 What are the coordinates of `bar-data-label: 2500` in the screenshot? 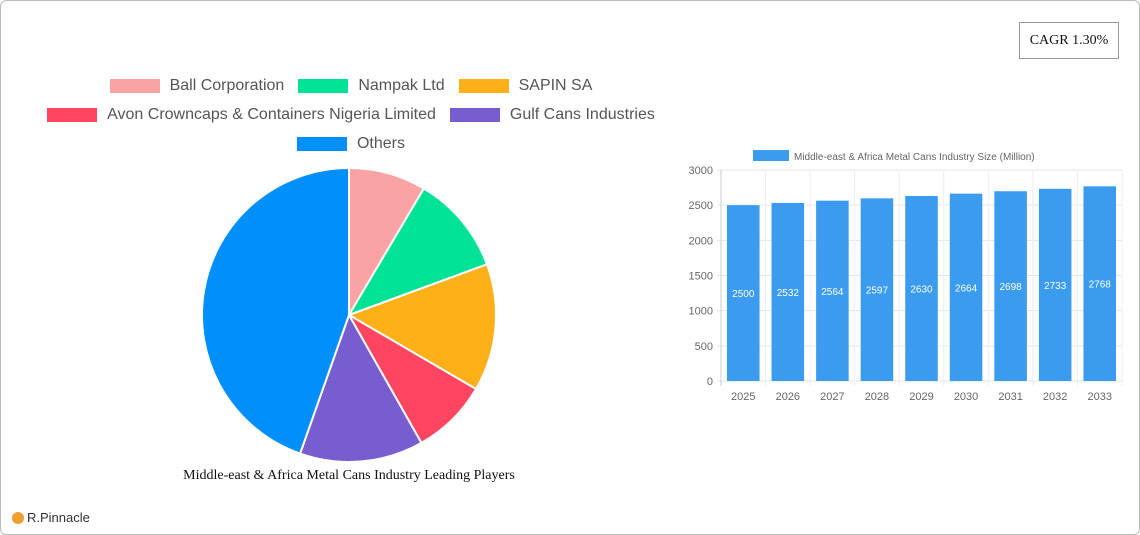 It's located at (743, 294).